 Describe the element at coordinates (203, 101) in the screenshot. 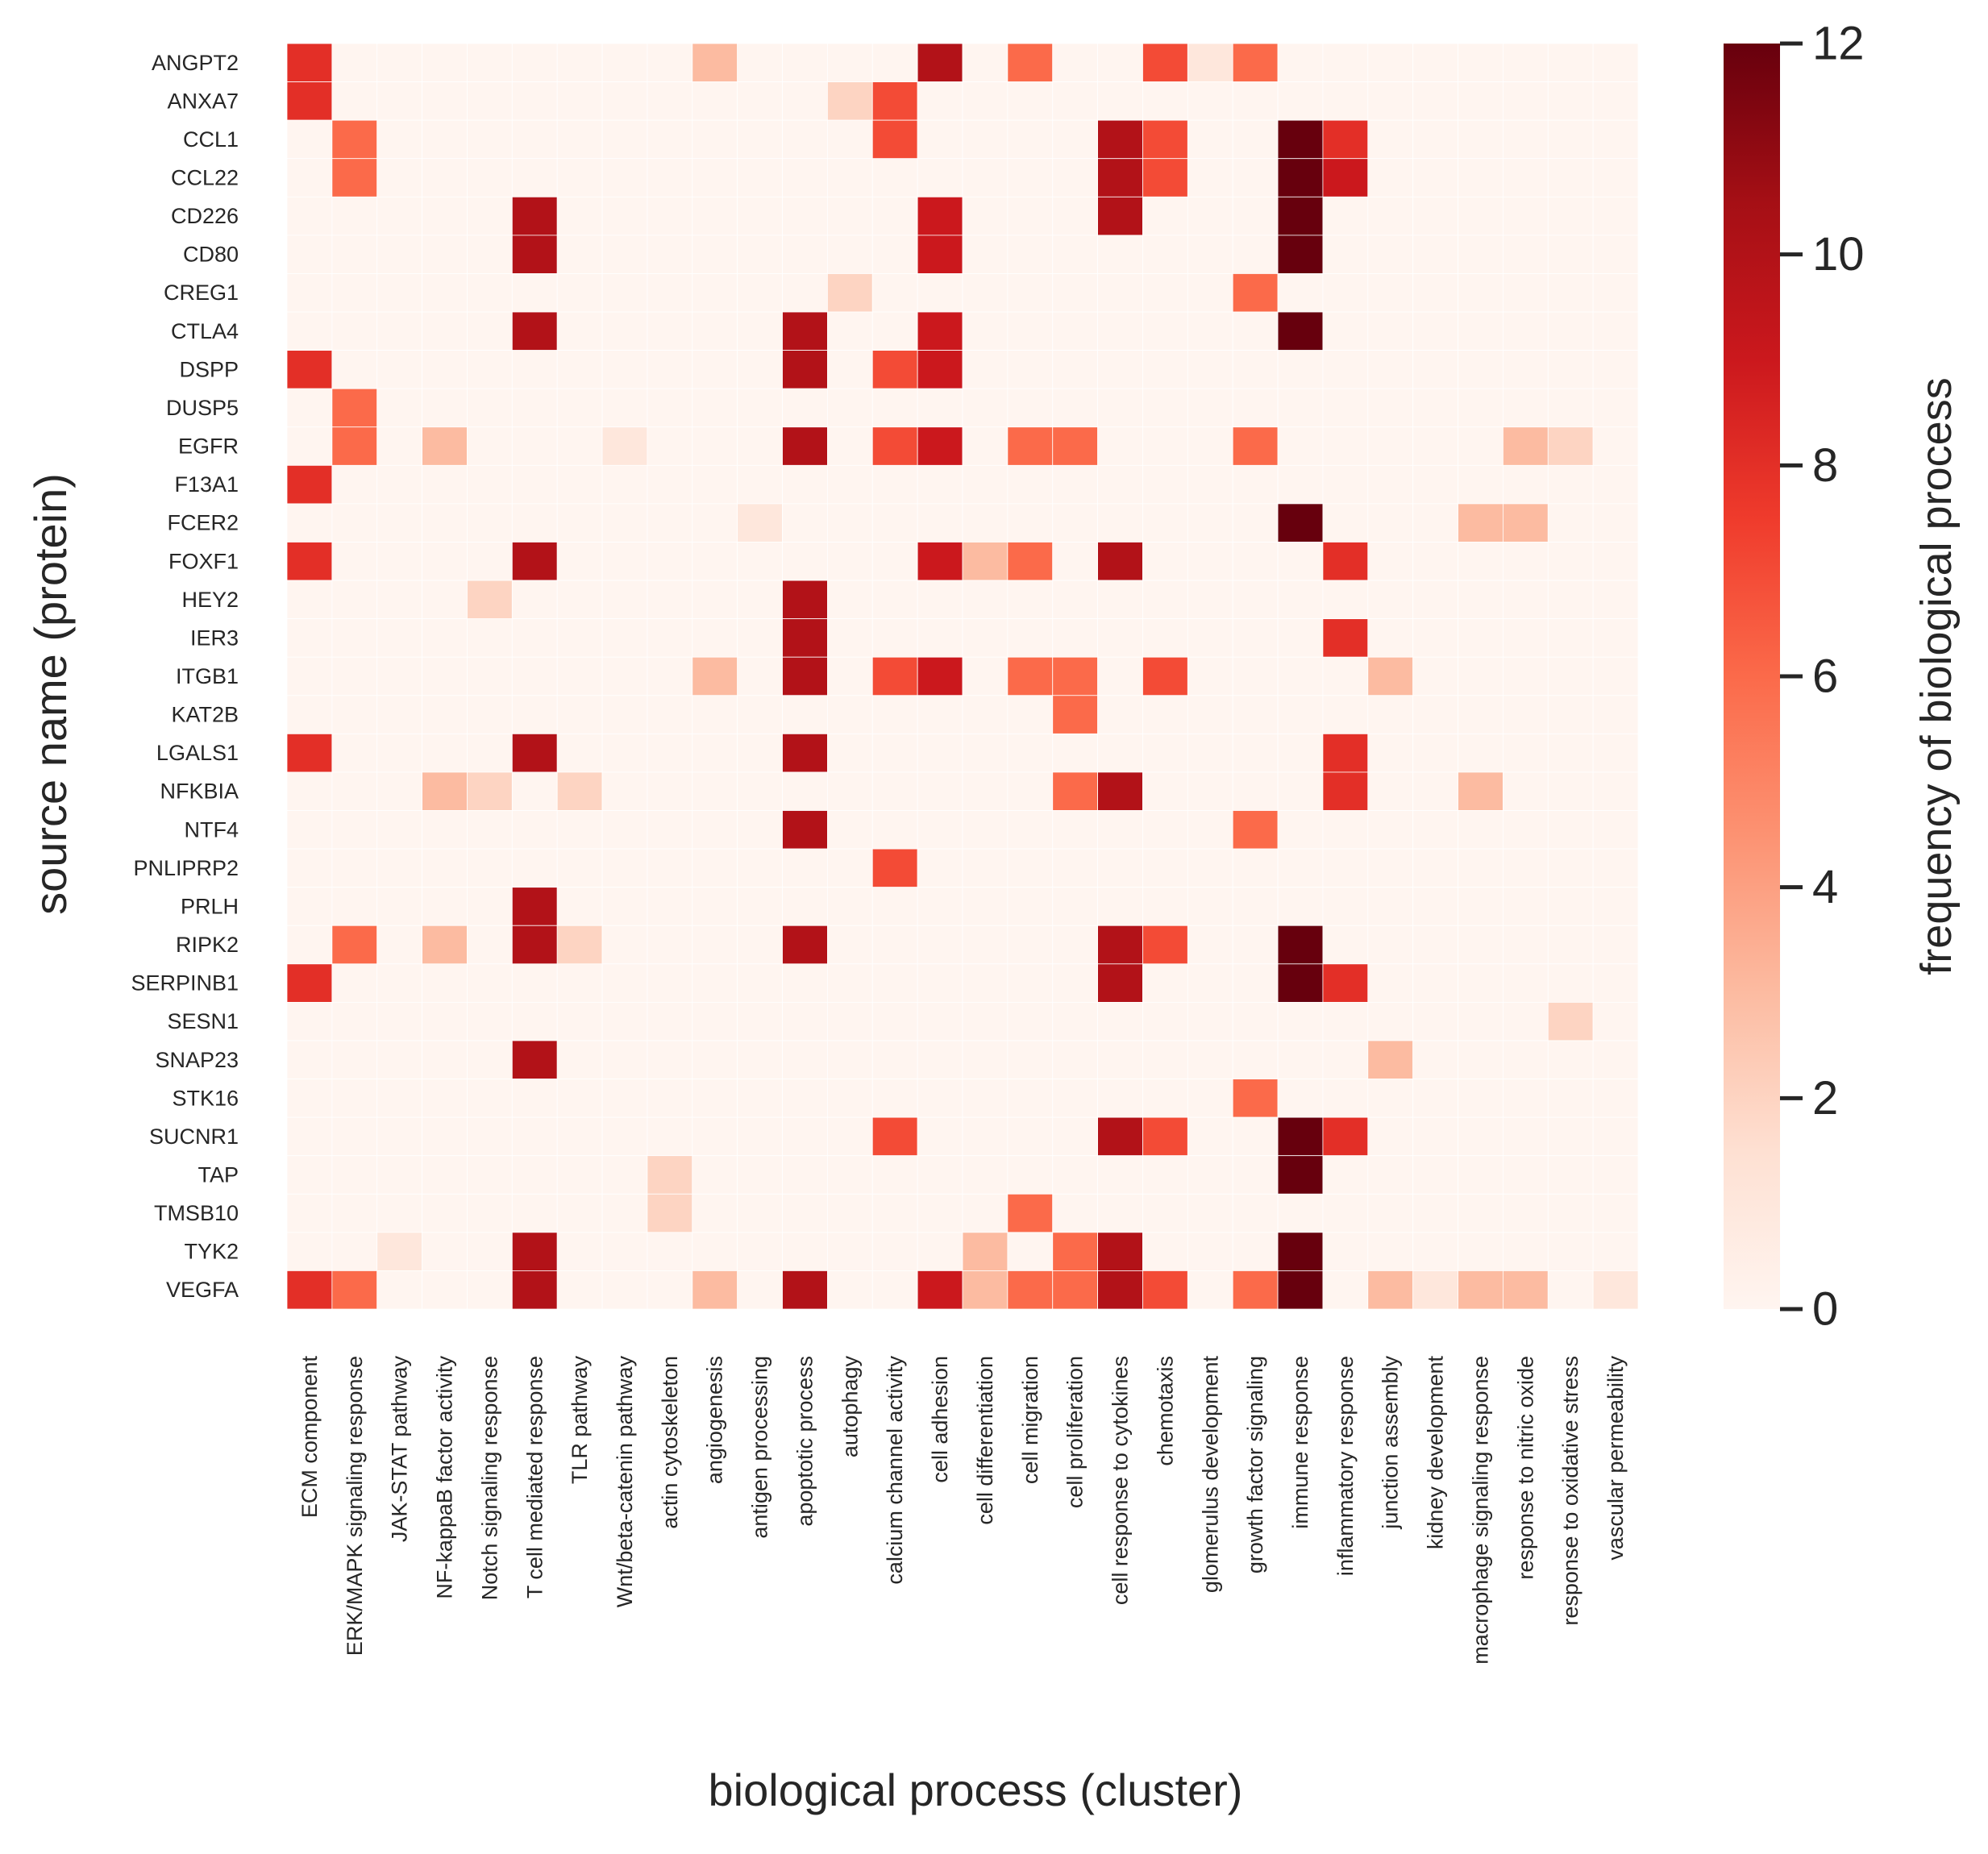

I see `row-label: ANXA7` at that location.